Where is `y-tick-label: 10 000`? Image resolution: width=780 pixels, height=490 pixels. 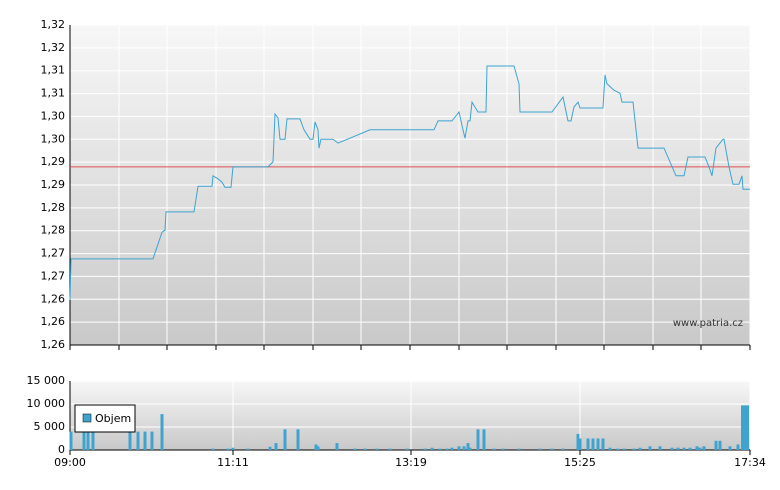 y-tick-label: 10 000 is located at coordinates (46, 403).